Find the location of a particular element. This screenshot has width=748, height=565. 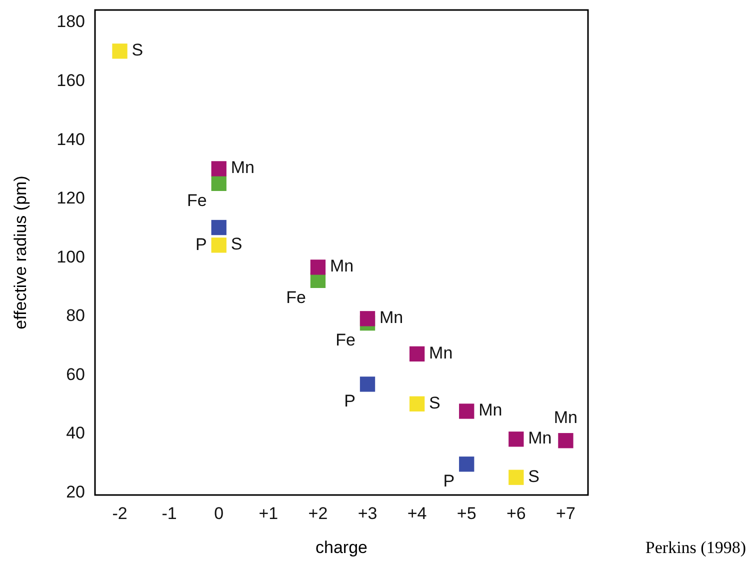

x-tick-label: +6 is located at coordinates (516, 514).